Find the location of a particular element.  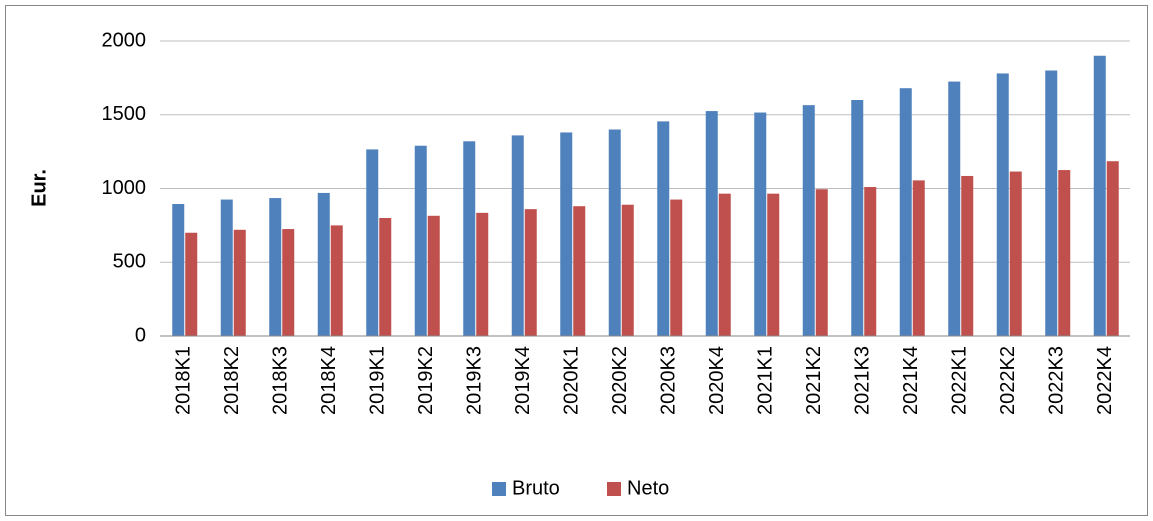

x-tick-label: 2021K2 is located at coordinates (814, 380).